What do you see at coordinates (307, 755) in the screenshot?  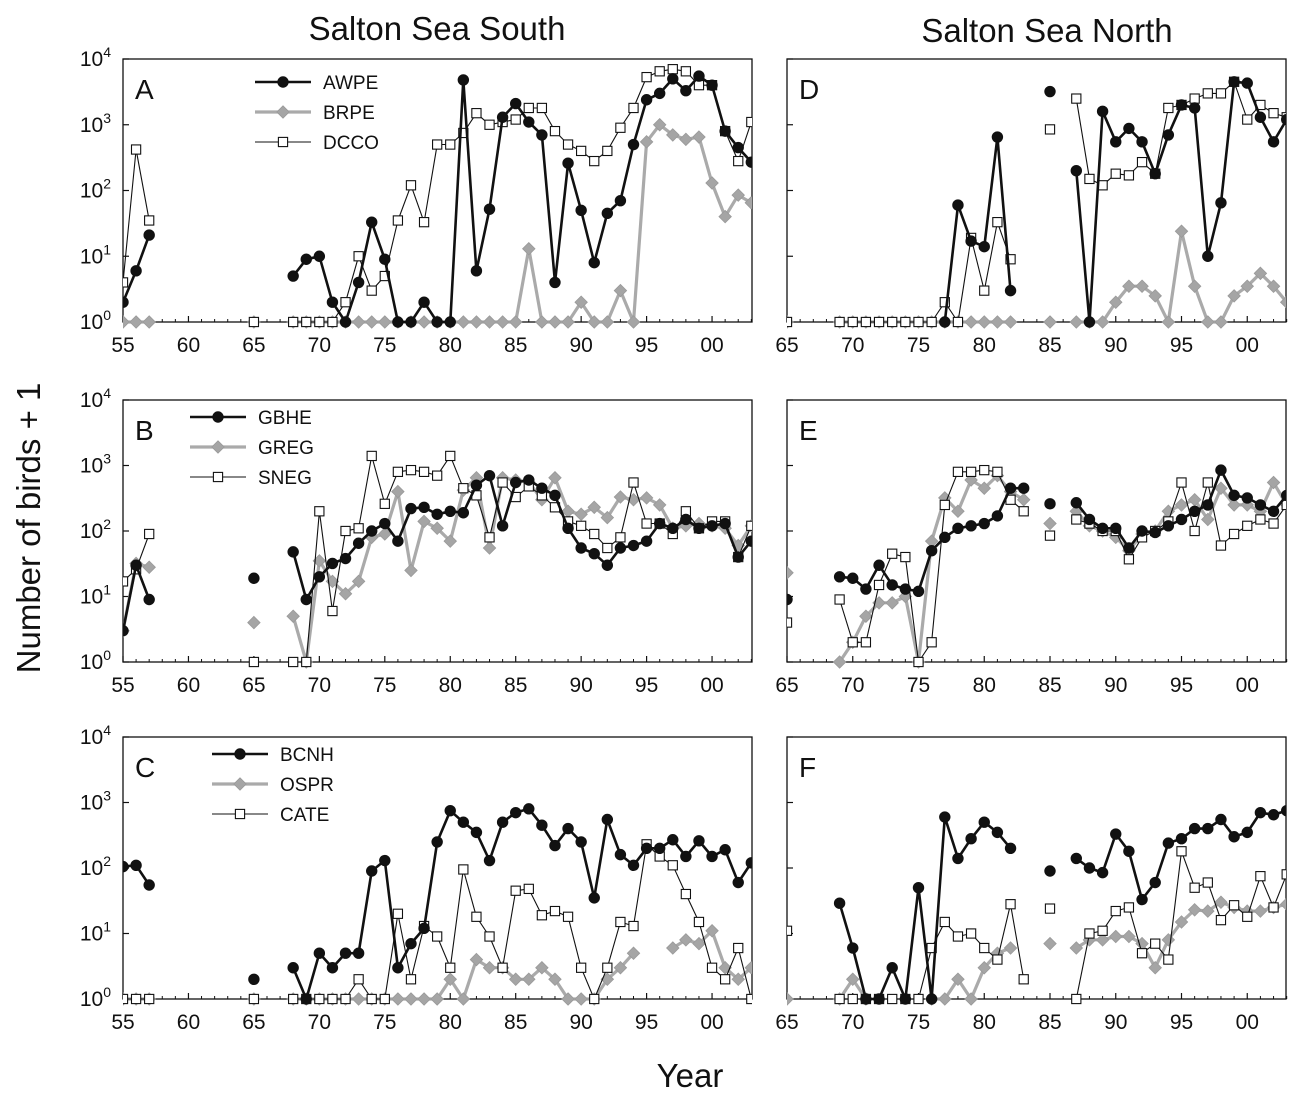 I see `legend-label: BCNH` at bounding box center [307, 755].